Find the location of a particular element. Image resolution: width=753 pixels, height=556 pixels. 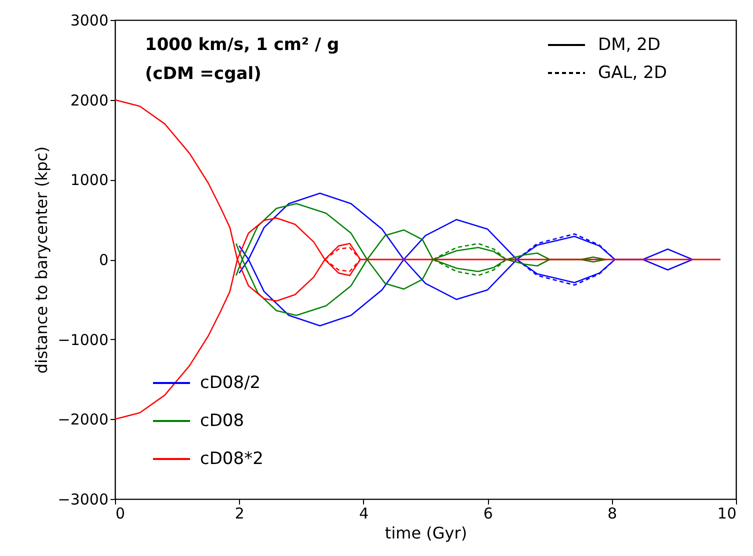

legend-label: cD08/2 is located at coordinates (230, 383).